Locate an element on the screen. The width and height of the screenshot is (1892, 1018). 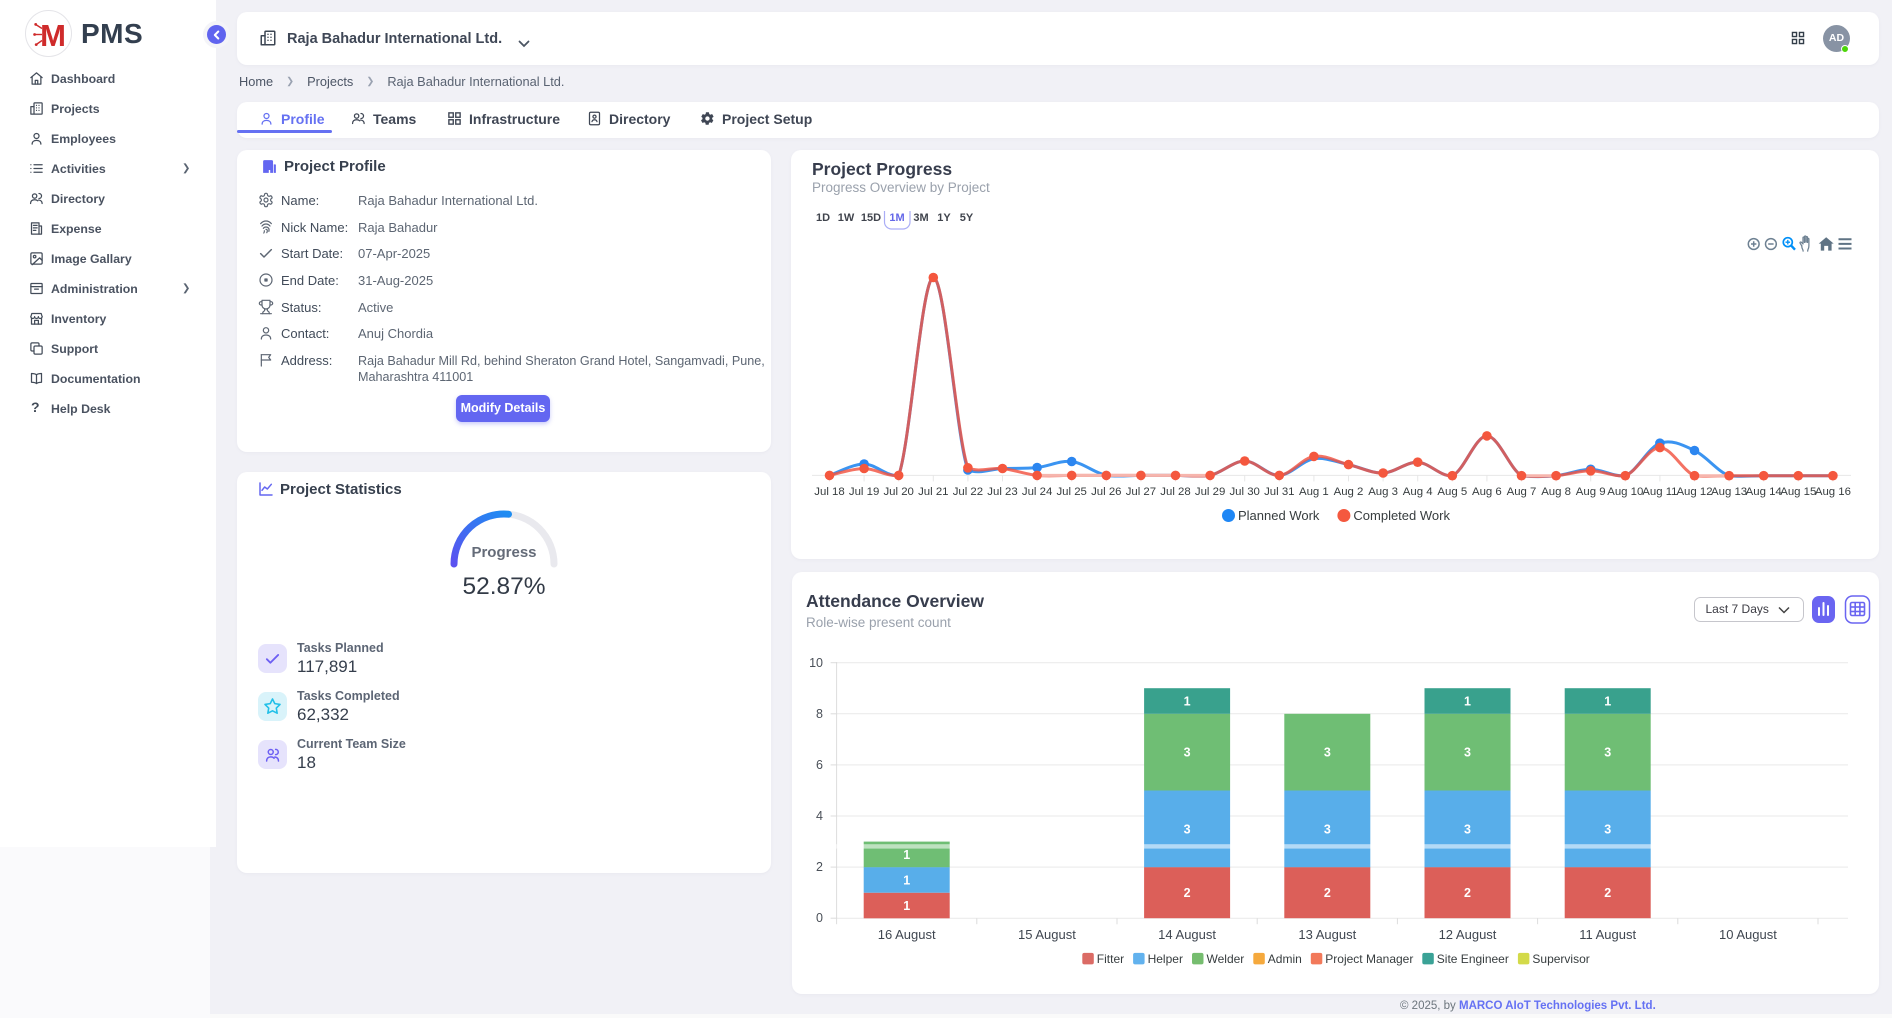
svg-text: Admin is located at coordinates (1285, 959).